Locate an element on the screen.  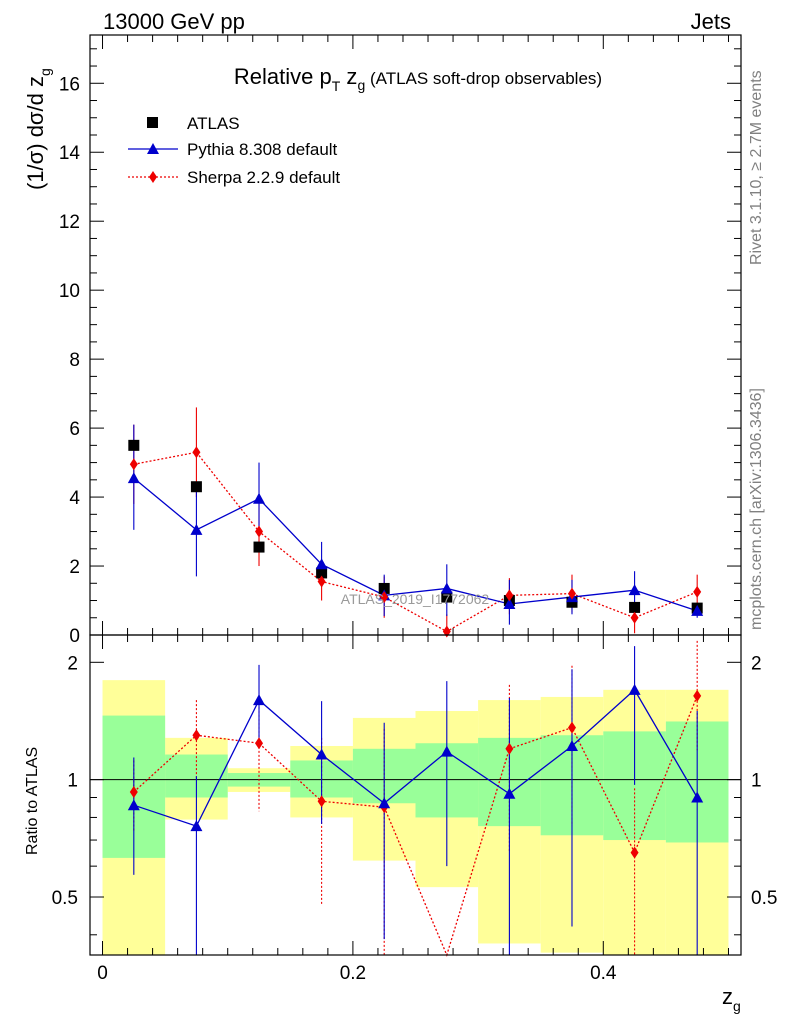
ratio-y-tick-label-right: 2 is located at coordinates (756, 663).